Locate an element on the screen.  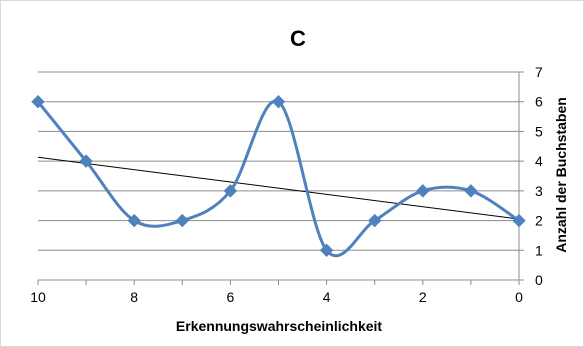
y-tick-label-7: 7 is located at coordinates (539, 72).